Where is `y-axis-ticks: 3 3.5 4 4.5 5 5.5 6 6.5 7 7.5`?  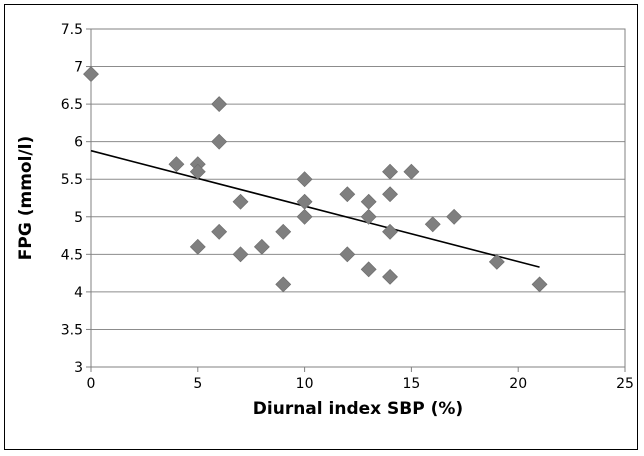
y-axis-ticks: 3 3.5 4 4.5 5 5.5 6 6.5 7 7.5 is located at coordinates (76, 199).